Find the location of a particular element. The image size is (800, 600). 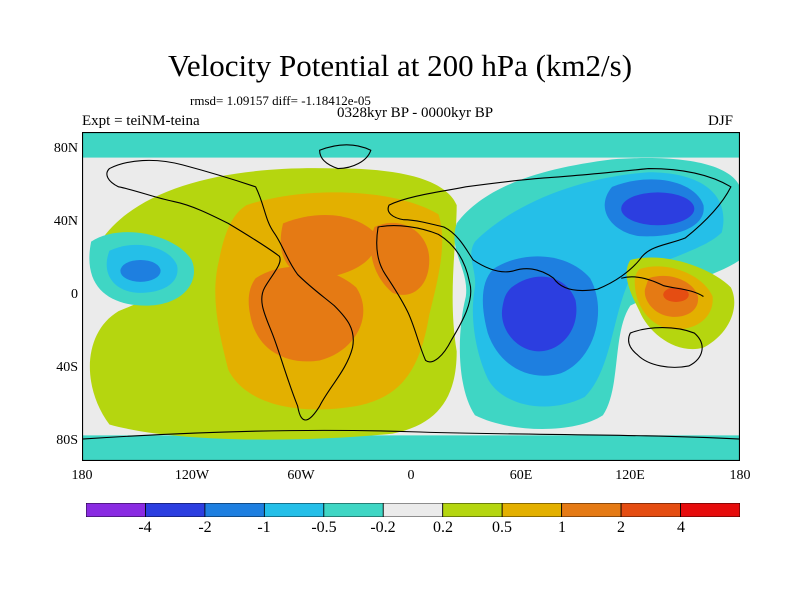

colorbar-label-minus1: -1 is located at coordinates (264, 527).